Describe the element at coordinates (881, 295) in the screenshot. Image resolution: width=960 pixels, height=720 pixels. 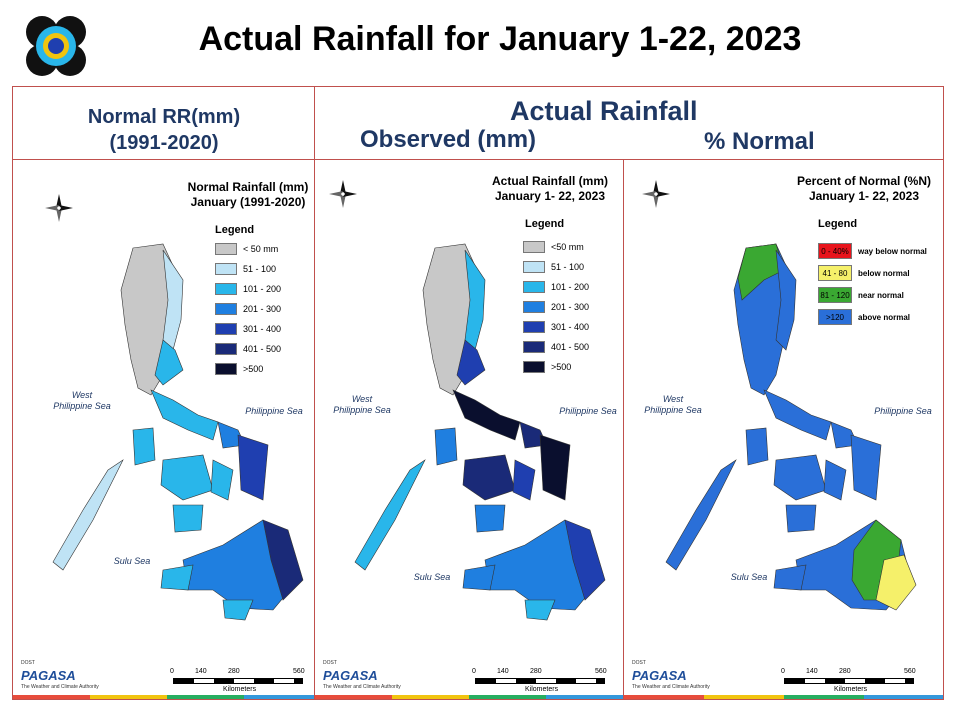
I see `legend-label: near normal` at that location.